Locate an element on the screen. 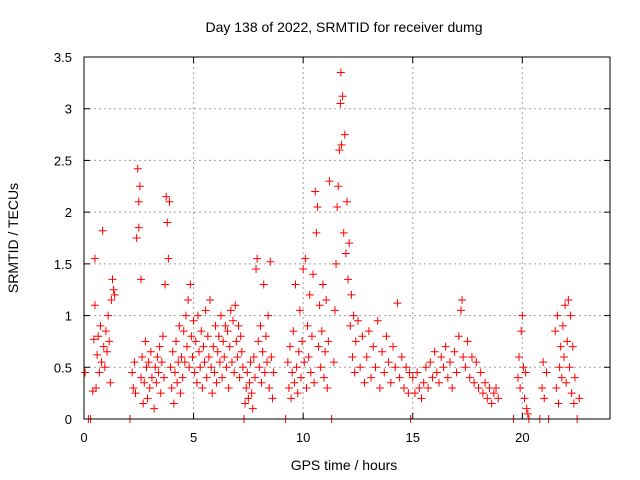 This screenshot has width=640, height=480. x-tick-label: 10 is located at coordinates (303, 437).